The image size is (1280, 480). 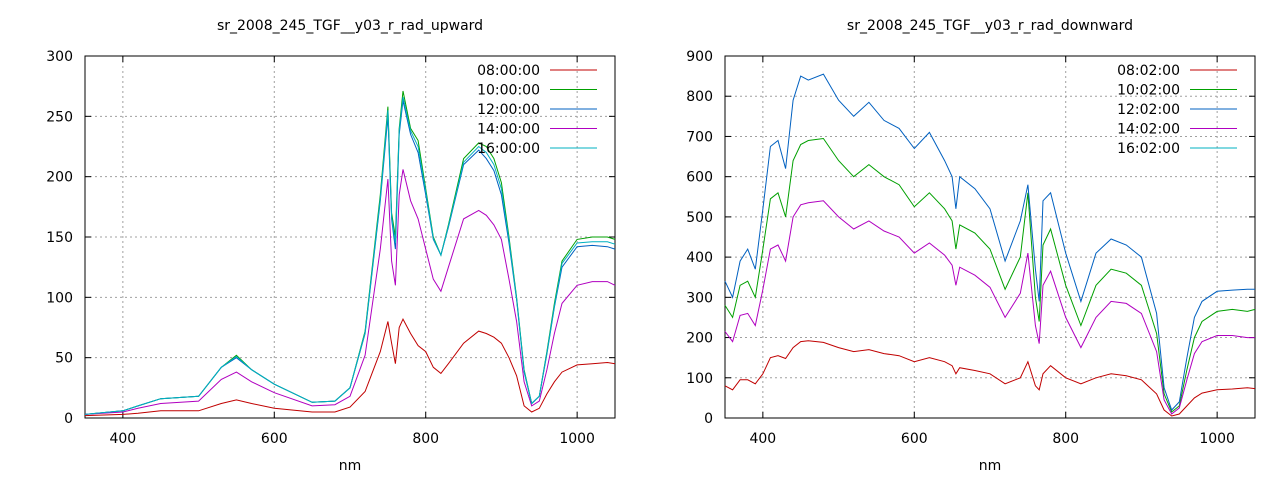 I want to click on legend-label: 10:02:00, so click(x=1148, y=91).